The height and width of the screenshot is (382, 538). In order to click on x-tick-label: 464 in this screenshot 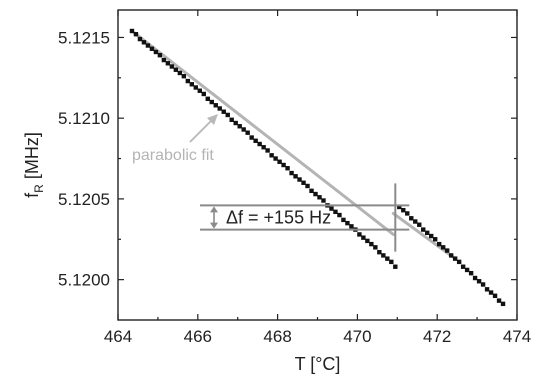, I will do `click(118, 336)`.